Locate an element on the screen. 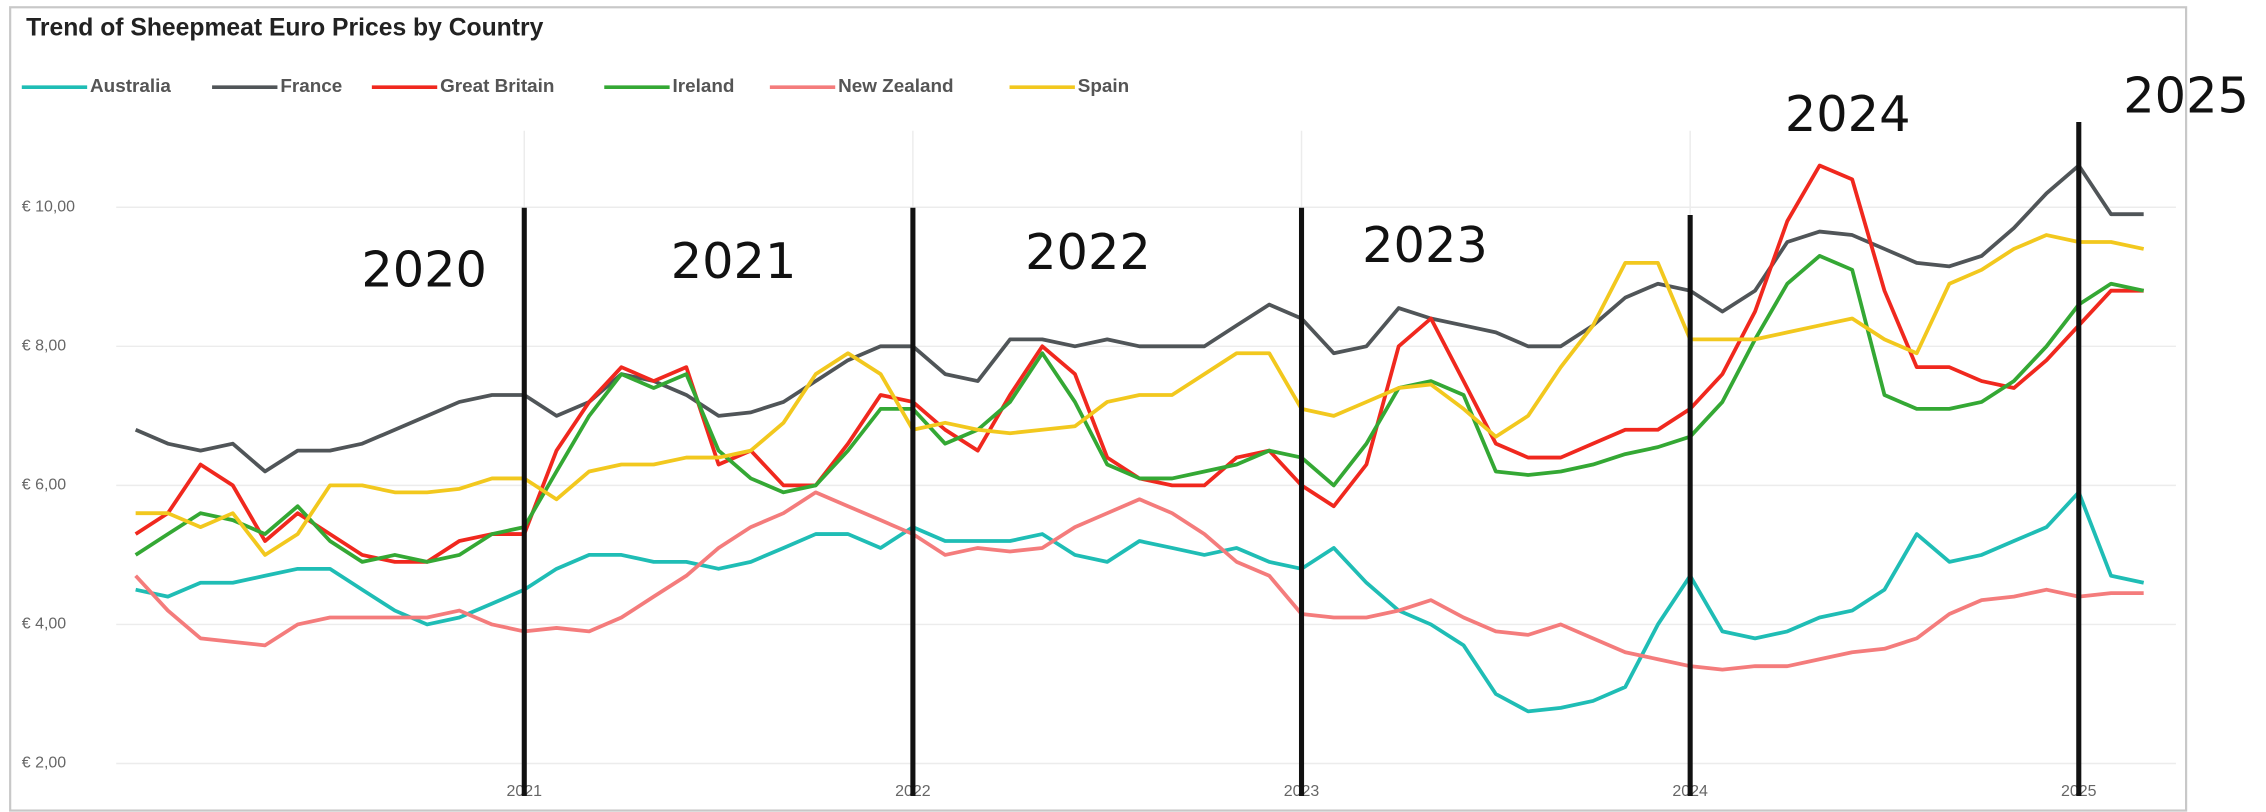  legend-label: Great Britain is located at coordinates (497, 86).